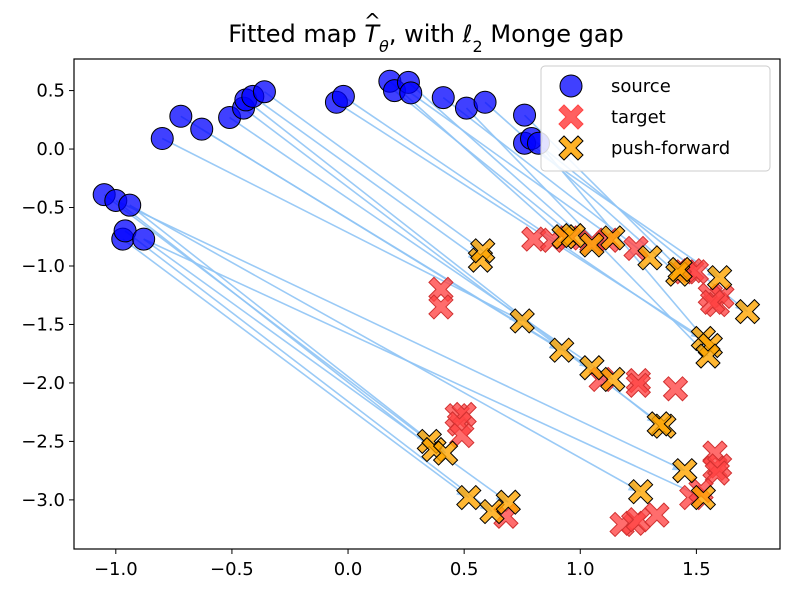  I want to click on y-tick-label: −1.0, so click(43, 266).